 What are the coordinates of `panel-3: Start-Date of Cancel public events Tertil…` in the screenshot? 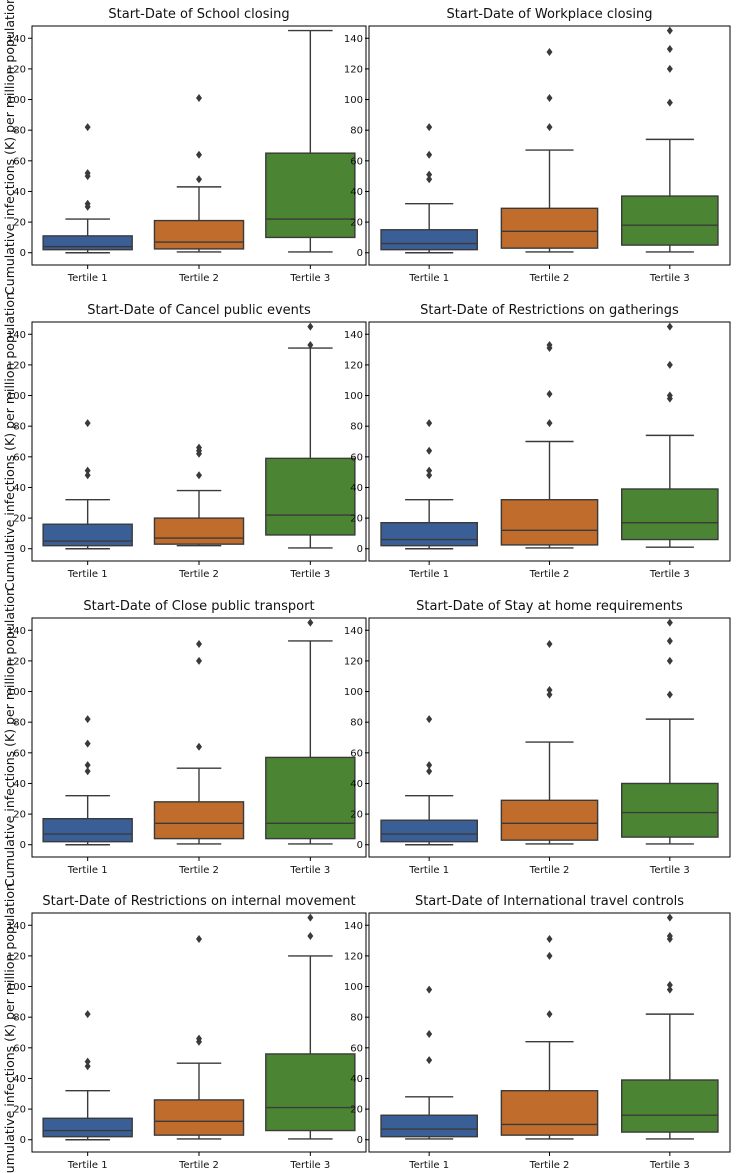 It's located at (184, 441).